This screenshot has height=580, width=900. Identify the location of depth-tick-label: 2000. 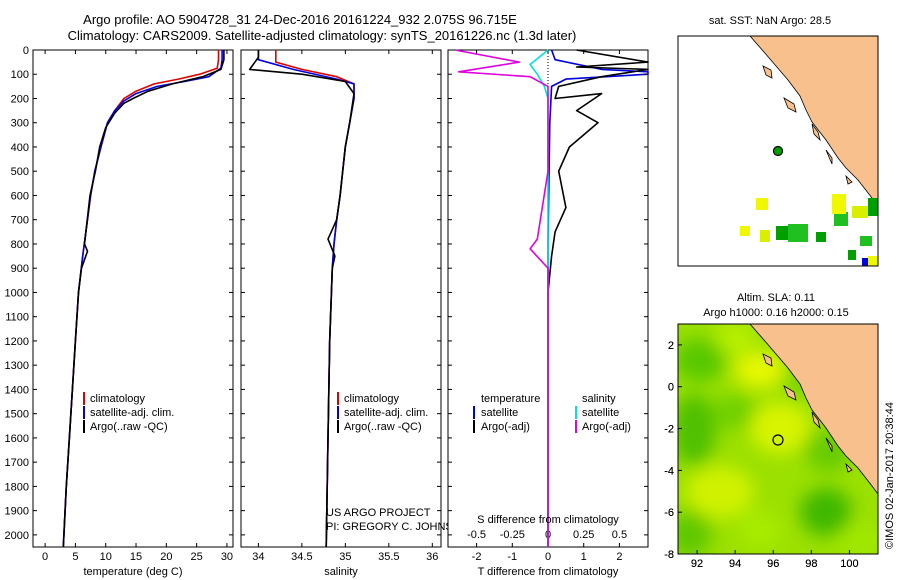
(17, 536).